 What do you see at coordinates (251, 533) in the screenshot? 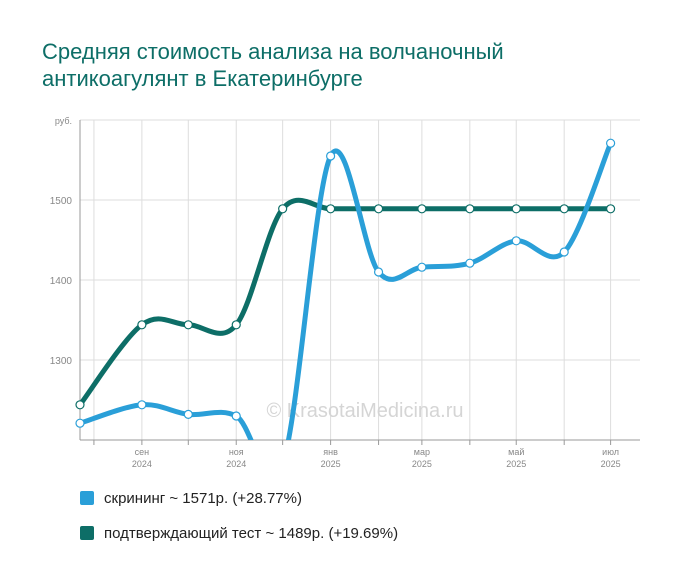
I see `legend-label-confirmatory: подтверждающий тест ~ 1489р. (+19.69%)` at bounding box center [251, 533].